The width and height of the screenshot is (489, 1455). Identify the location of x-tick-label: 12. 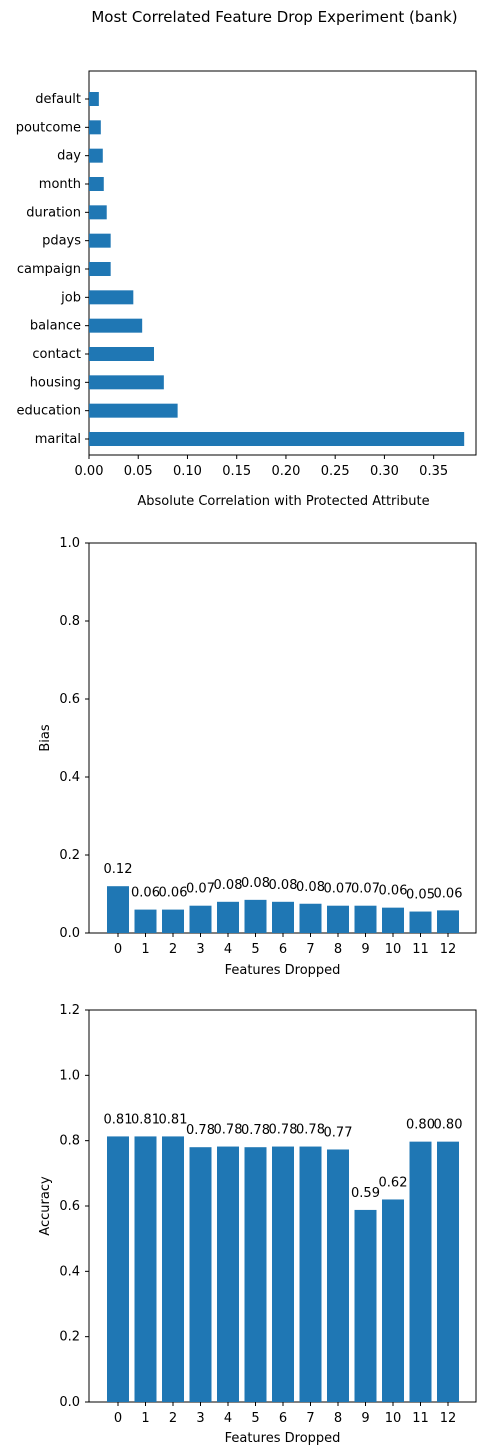
(448, 949).